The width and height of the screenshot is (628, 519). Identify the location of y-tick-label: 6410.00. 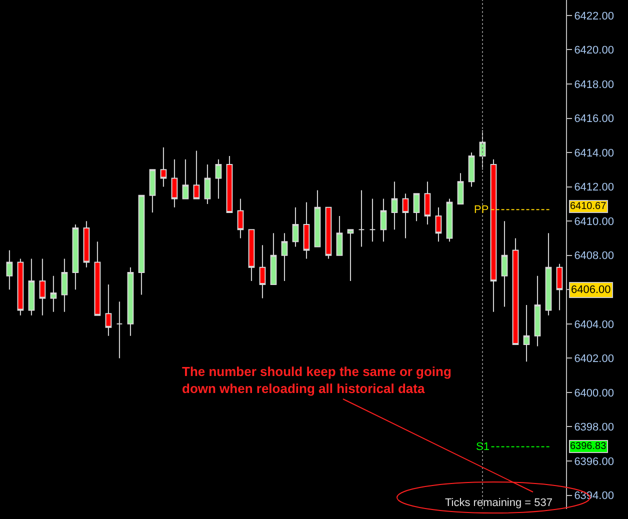
(594, 222).